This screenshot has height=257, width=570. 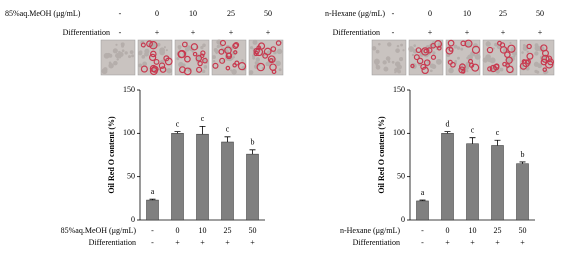 I want to click on x-treatment-label: 85%aq.MeOH (μg/mL), so click(x=99, y=230).